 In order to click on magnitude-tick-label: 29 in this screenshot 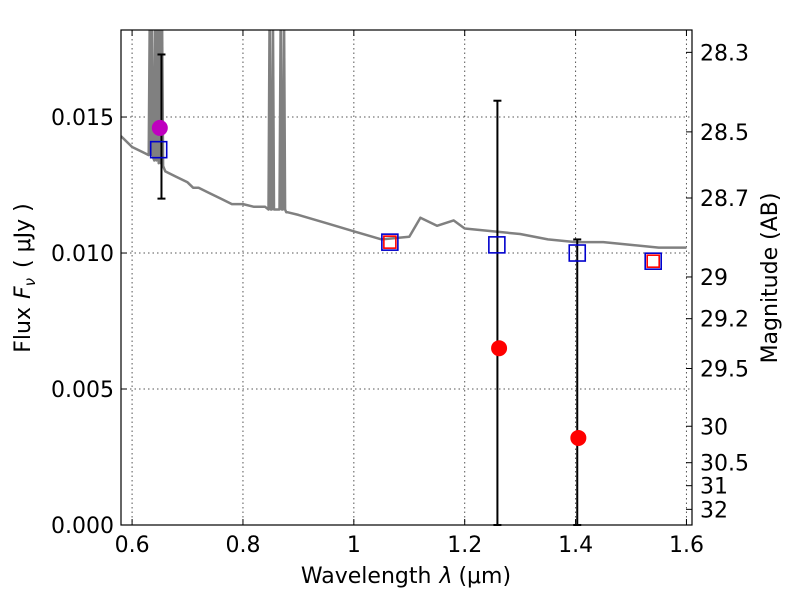, I will do `click(714, 278)`.